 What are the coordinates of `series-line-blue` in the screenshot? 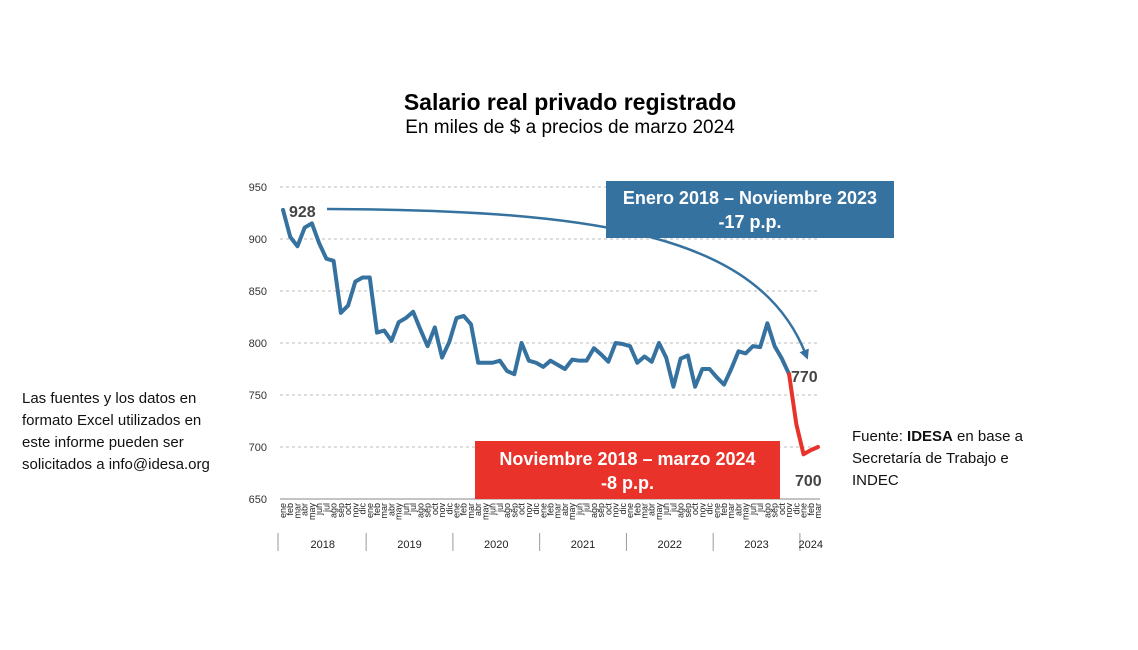 It's located at (536, 298).